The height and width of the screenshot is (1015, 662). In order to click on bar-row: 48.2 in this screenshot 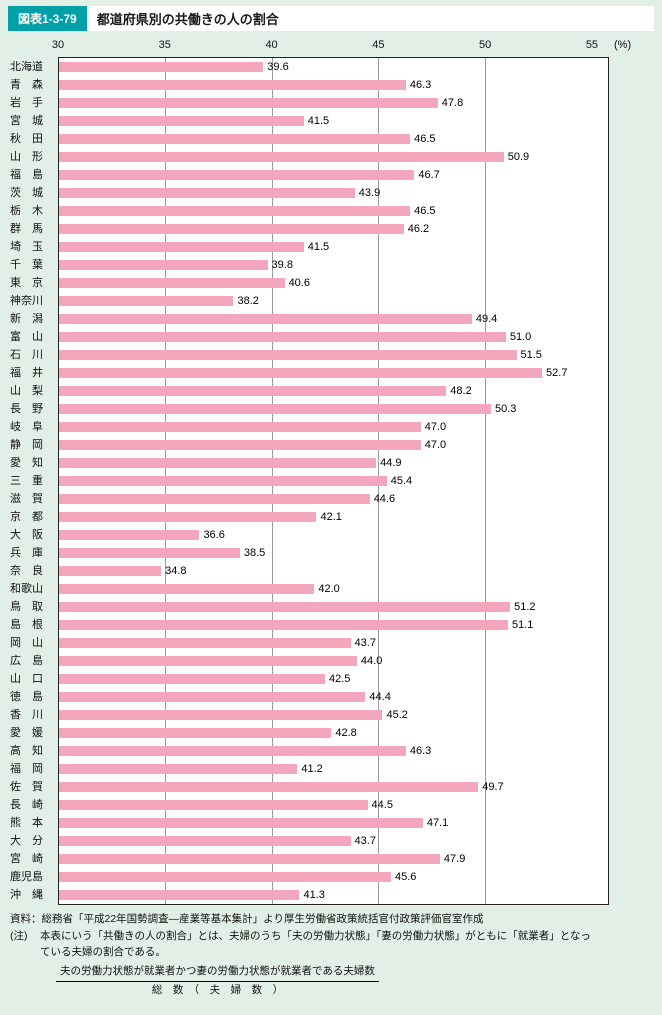, I will do `click(333, 391)`.